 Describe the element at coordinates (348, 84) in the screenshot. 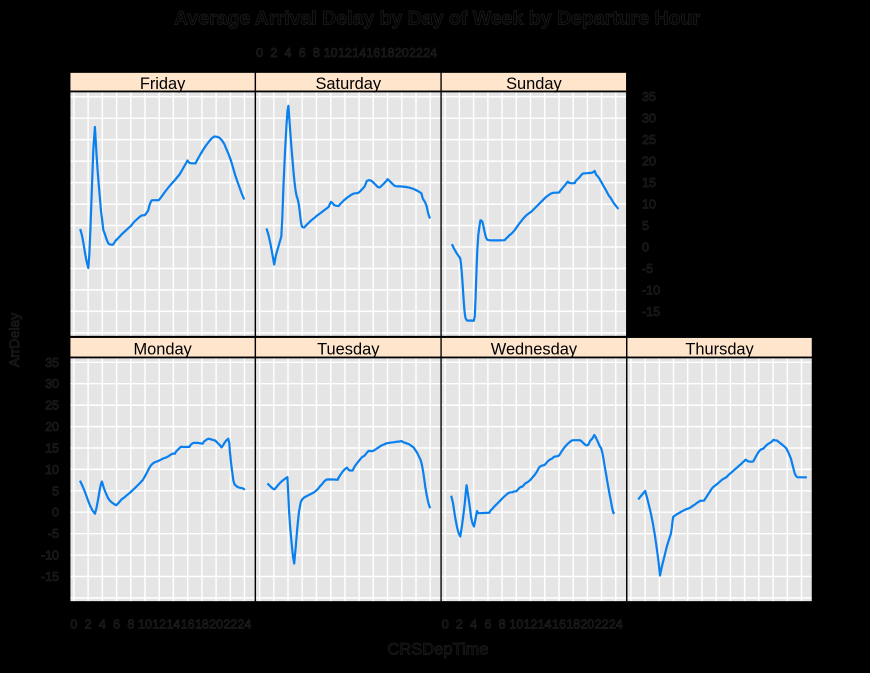

I see `svg-text: Saturday` at that location.